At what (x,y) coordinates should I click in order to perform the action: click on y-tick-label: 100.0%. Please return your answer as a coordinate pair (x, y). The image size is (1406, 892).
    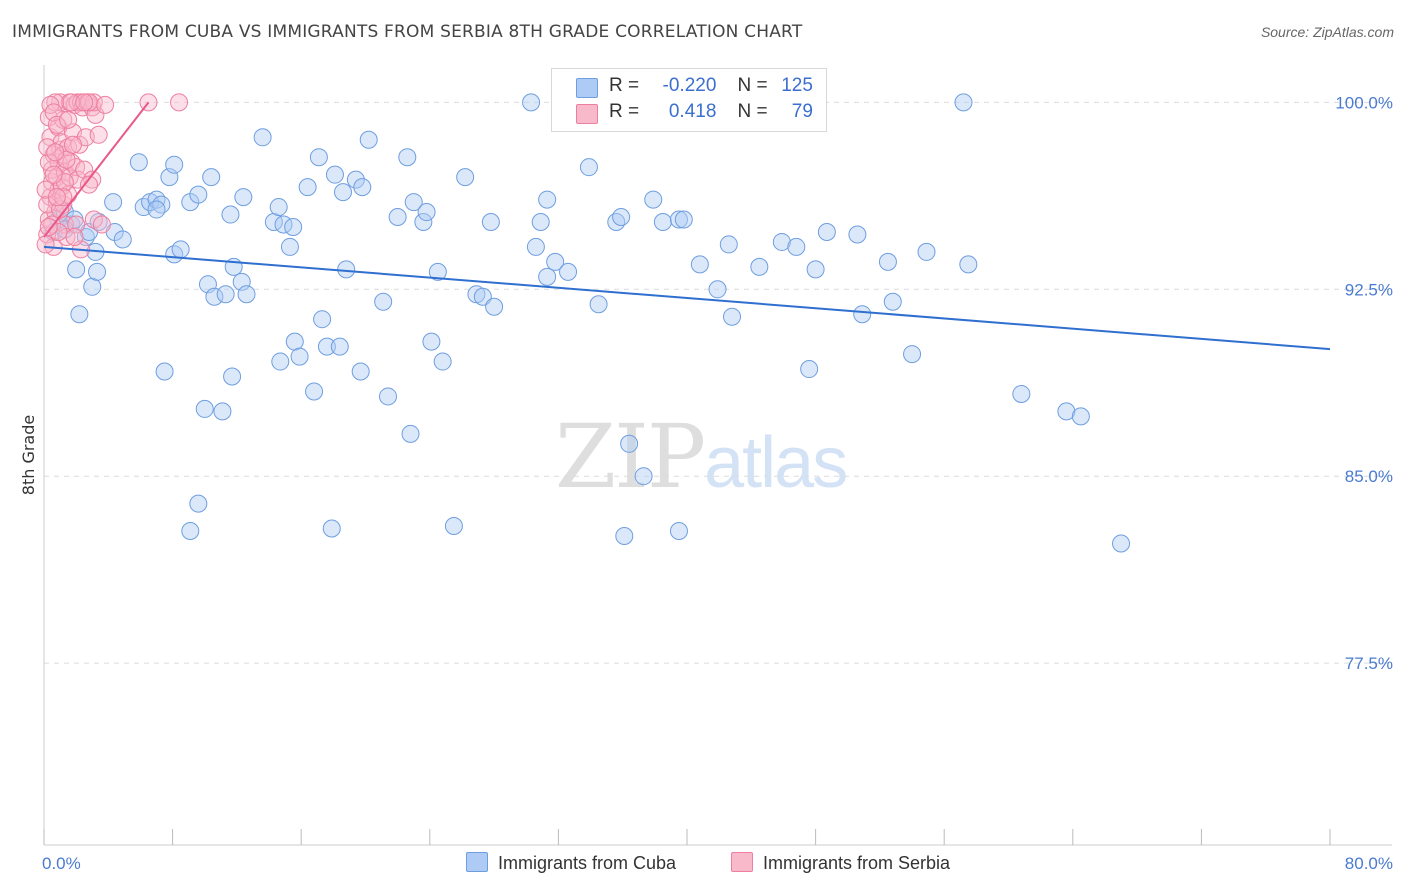
    Looking at the image, I should click on (1364, 102).